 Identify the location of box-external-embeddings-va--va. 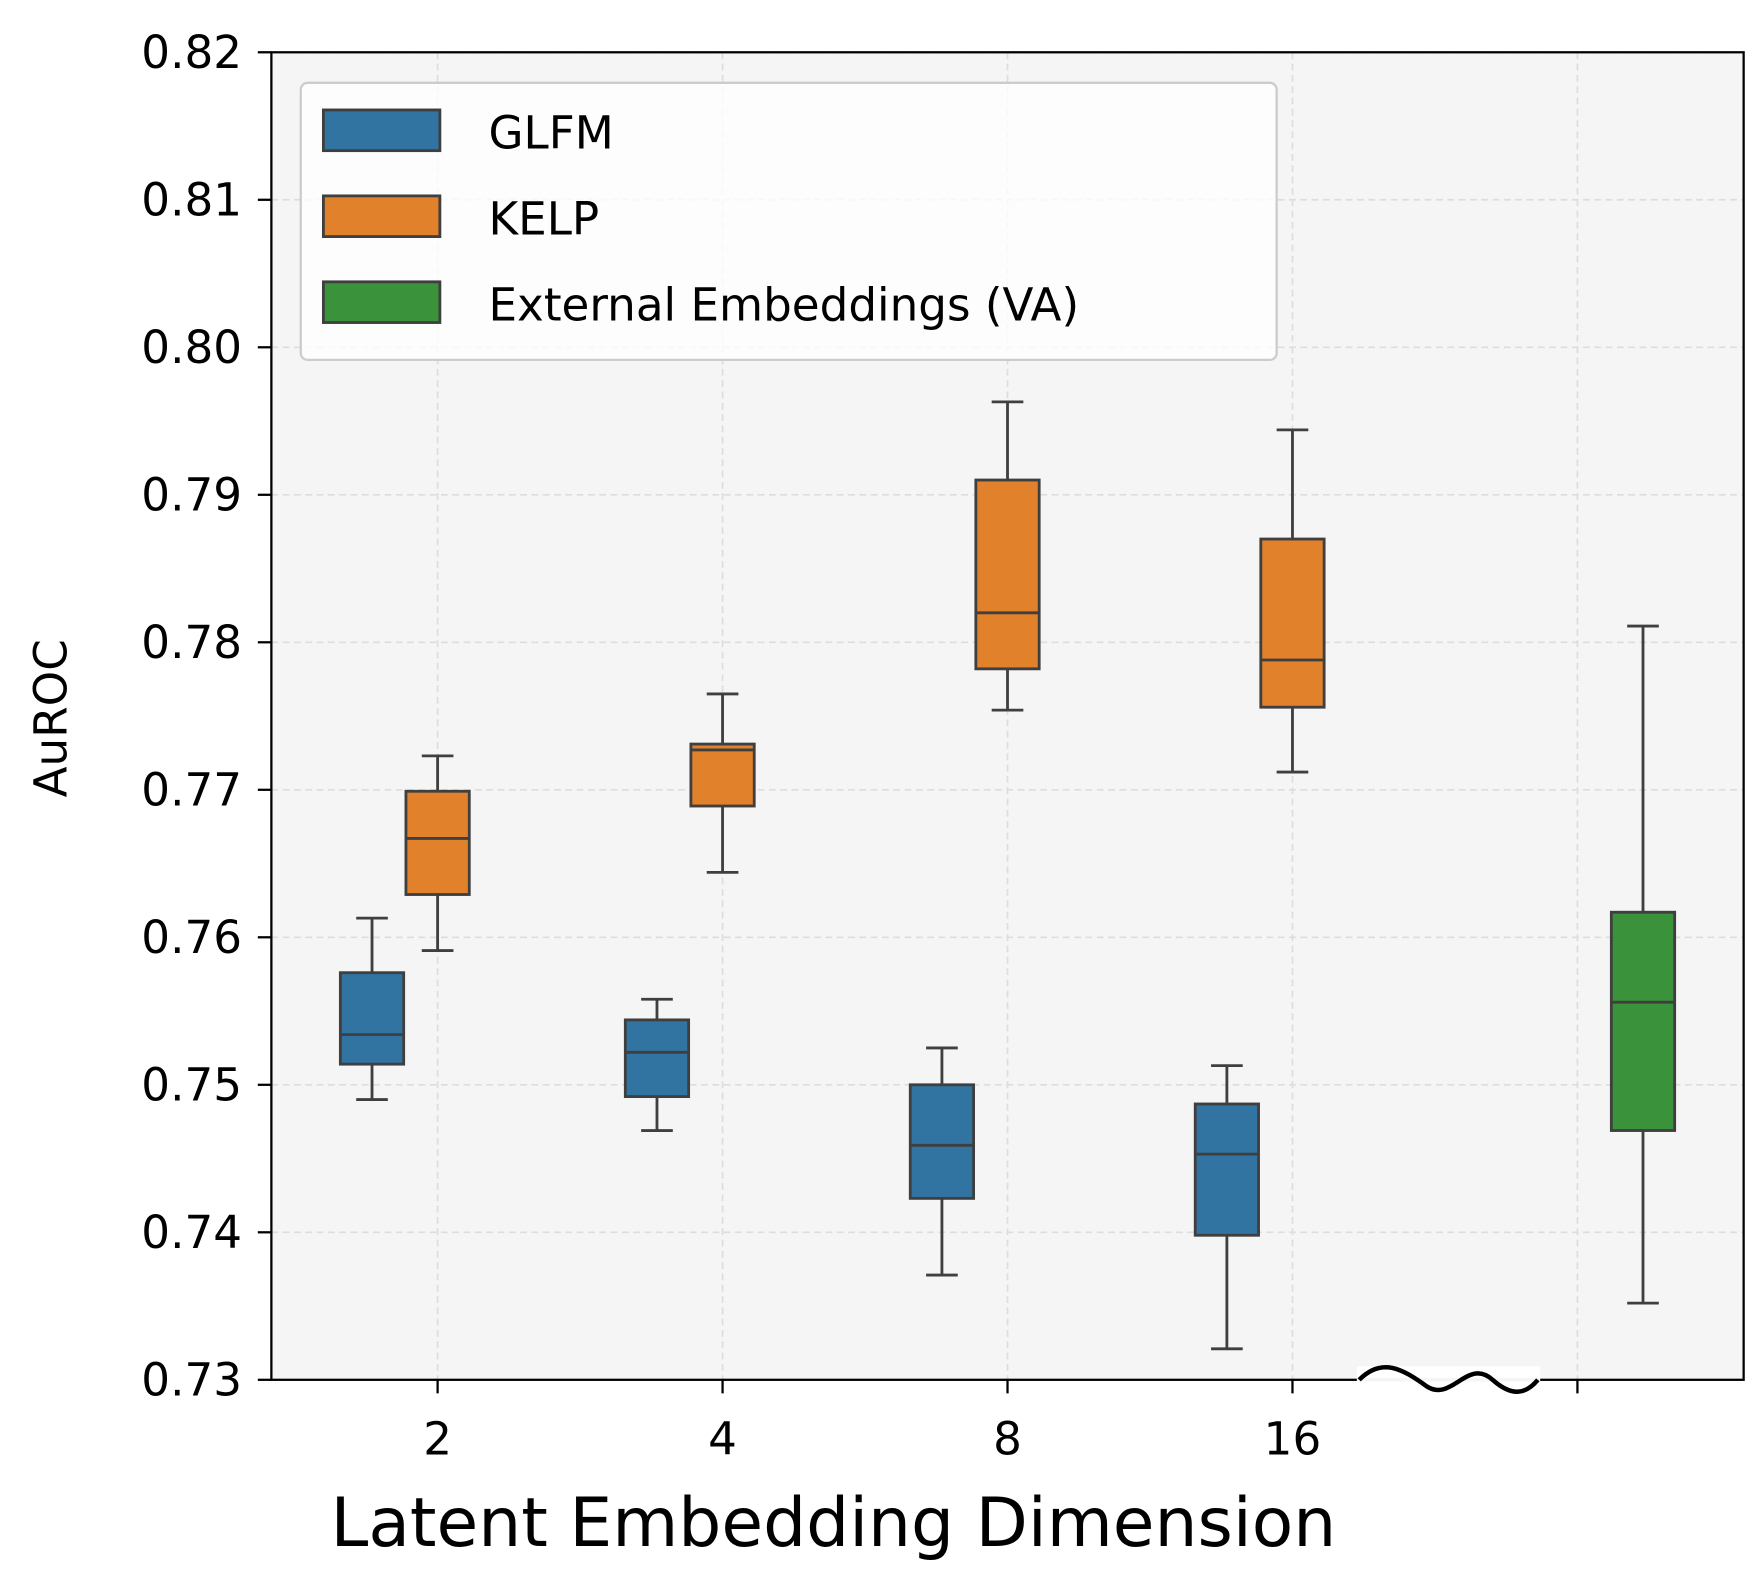
(1643, 964).